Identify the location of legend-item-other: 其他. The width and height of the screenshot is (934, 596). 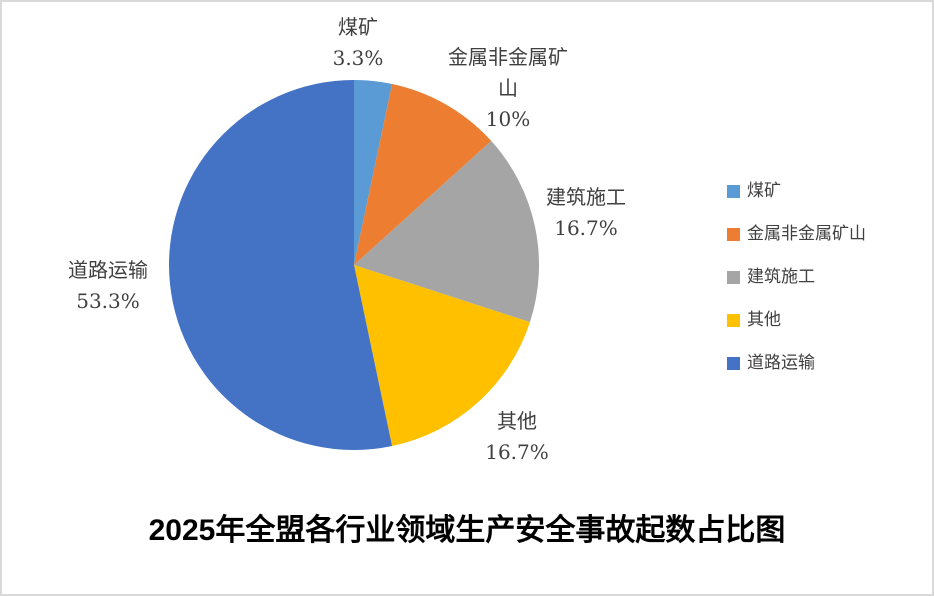
(796, 320).